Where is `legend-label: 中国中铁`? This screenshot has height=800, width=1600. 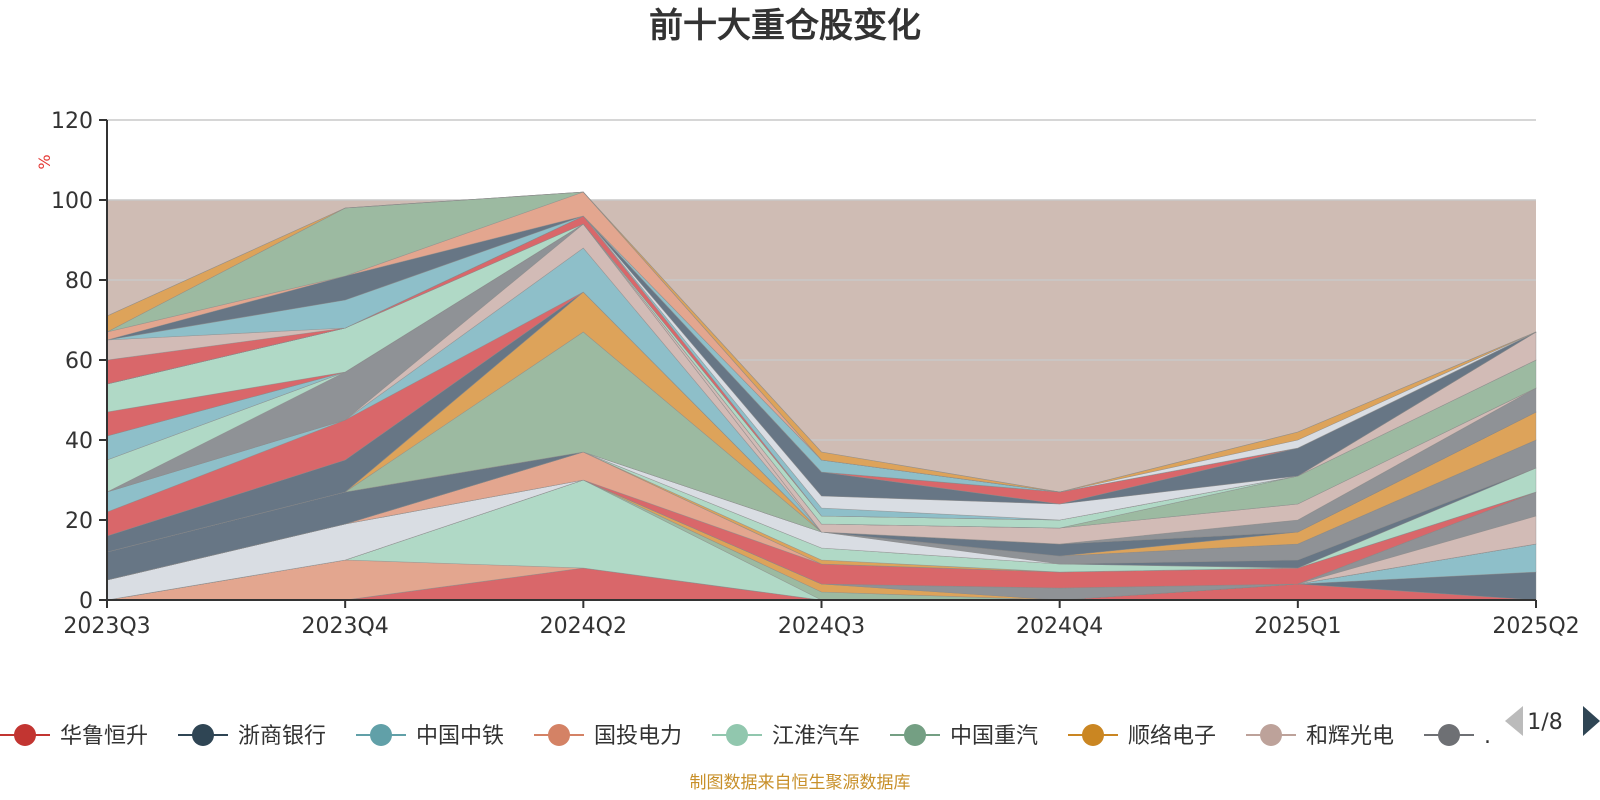
legend-label: 中国中铁 is located at coordinates (460, 736).